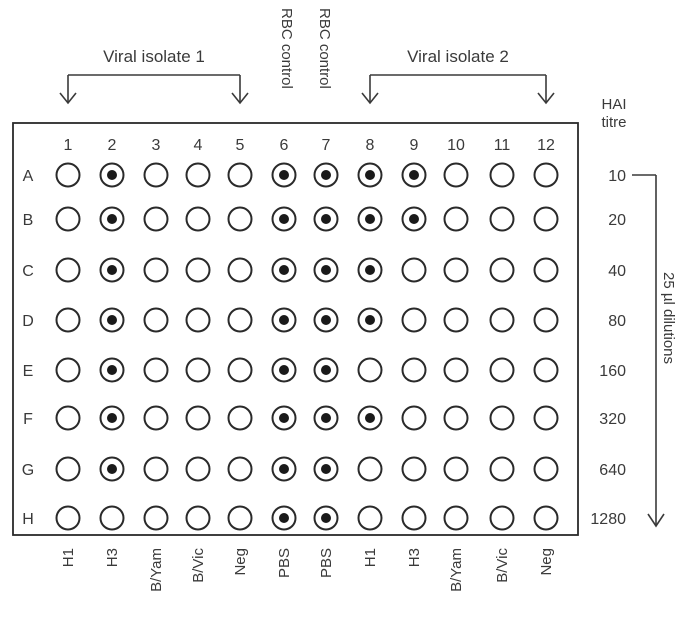  Describe the element at coordinates (284, 563) in the screenshot. I see `column-sample-label-6: PBS` at that location.